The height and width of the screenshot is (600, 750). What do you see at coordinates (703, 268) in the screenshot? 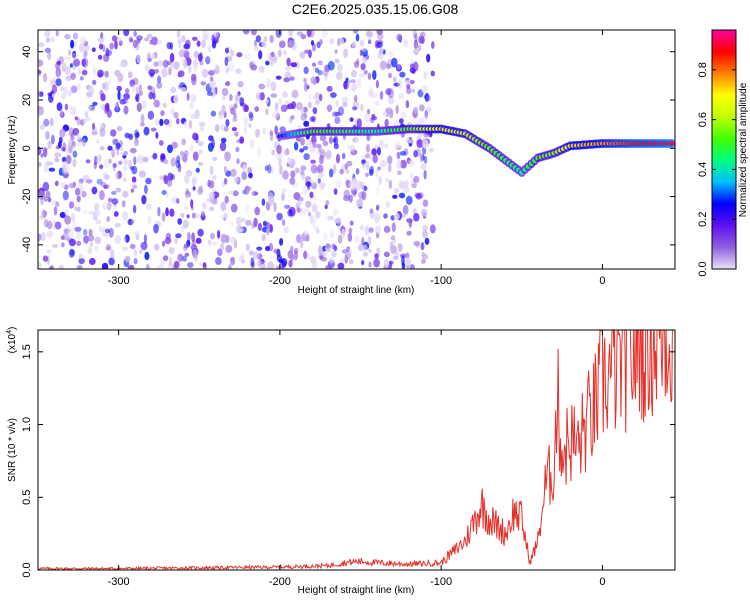
I see `colorbar-tick-label: 0.0` at bounding box center [703, 268].